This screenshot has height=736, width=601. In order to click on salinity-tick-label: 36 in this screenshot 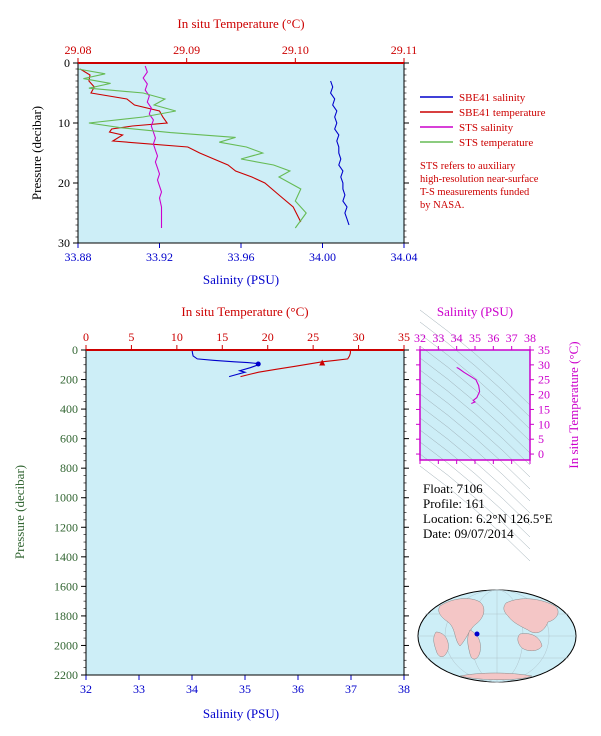, I will do `click(298, 689)`.